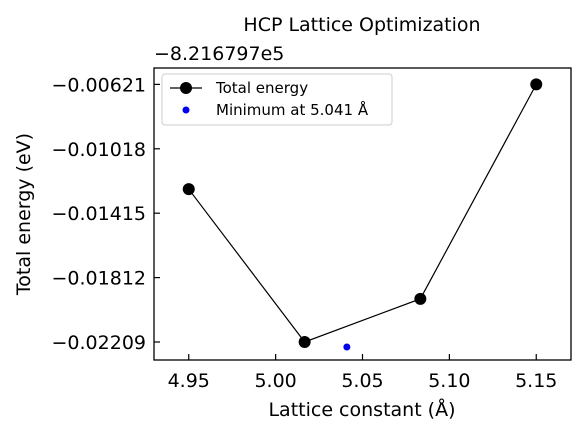  I want to click on x-tick-label: 5.10, so click(449, 381).